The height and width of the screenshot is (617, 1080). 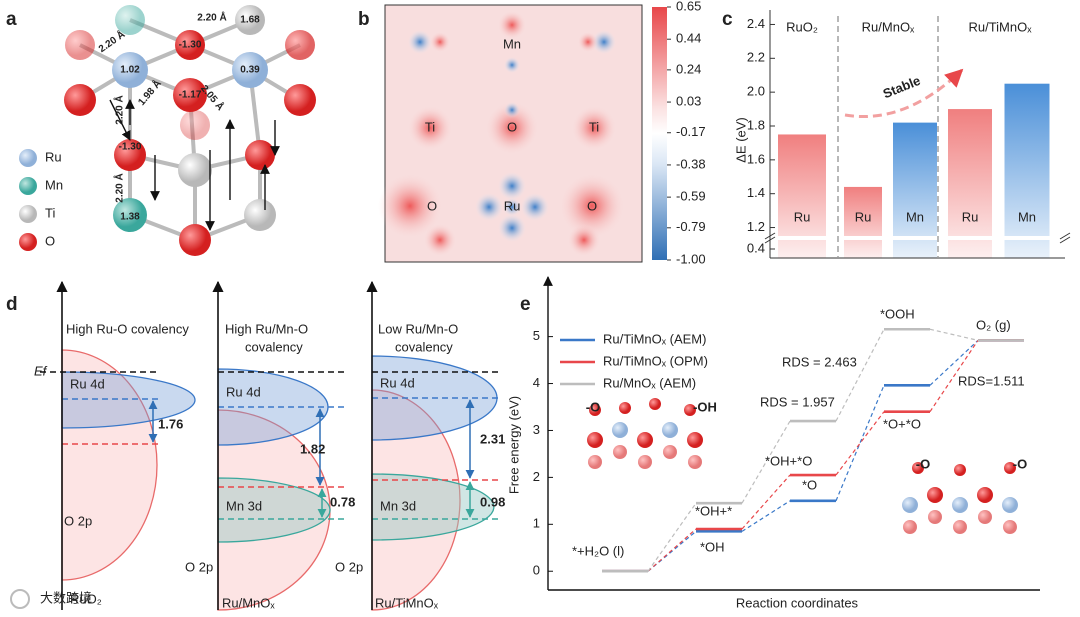 I want to click on panel-label: d, so click(x=12, y=304).